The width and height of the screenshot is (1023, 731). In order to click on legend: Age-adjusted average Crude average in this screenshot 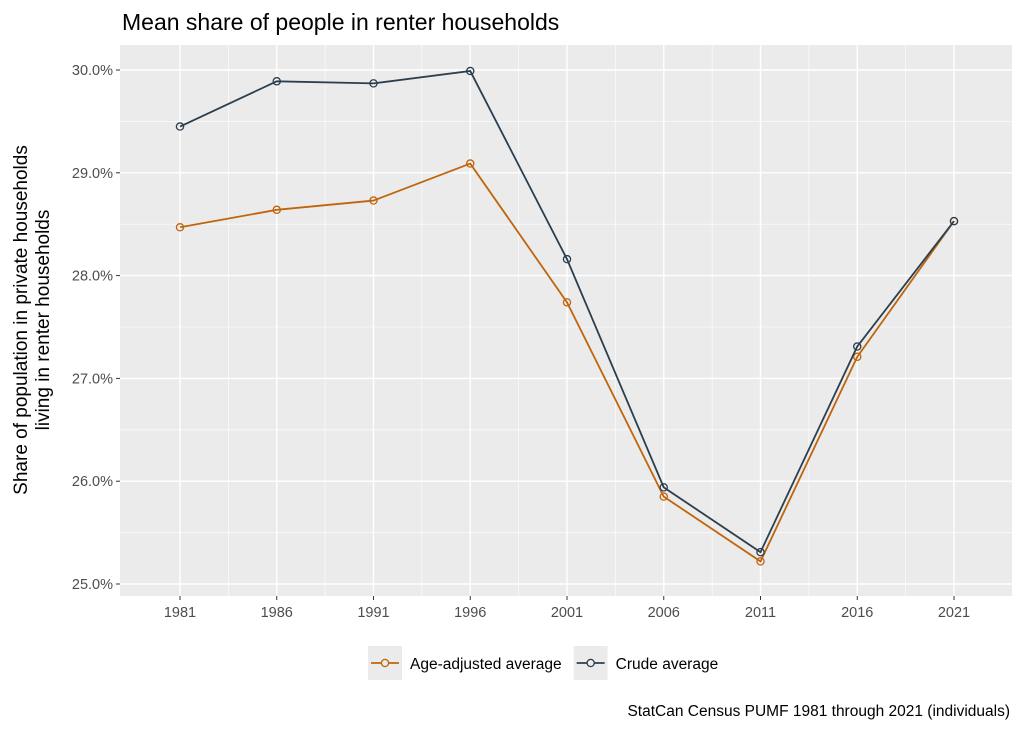, I will do `click(543, 663)`.